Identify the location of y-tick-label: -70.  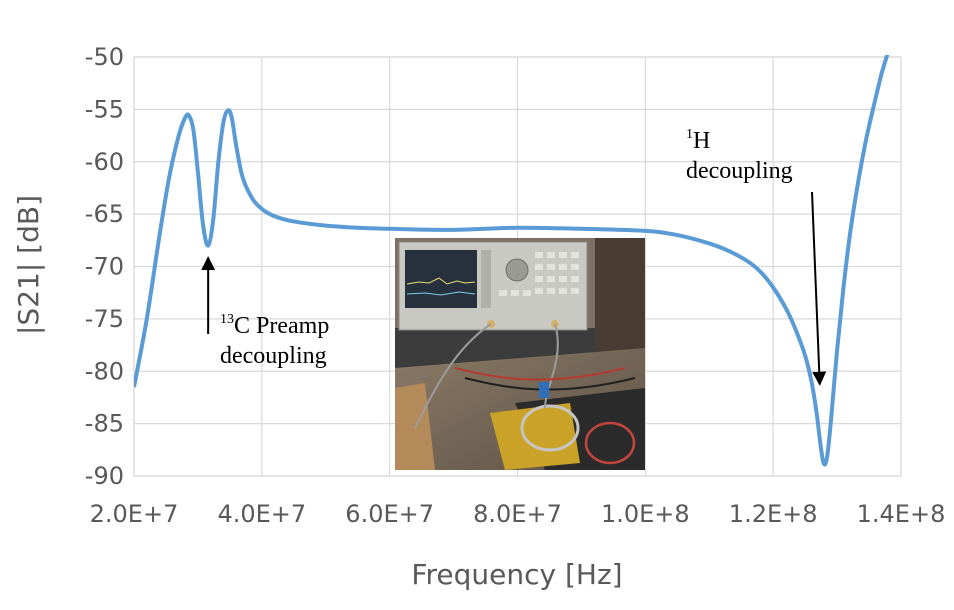
(104, 267).